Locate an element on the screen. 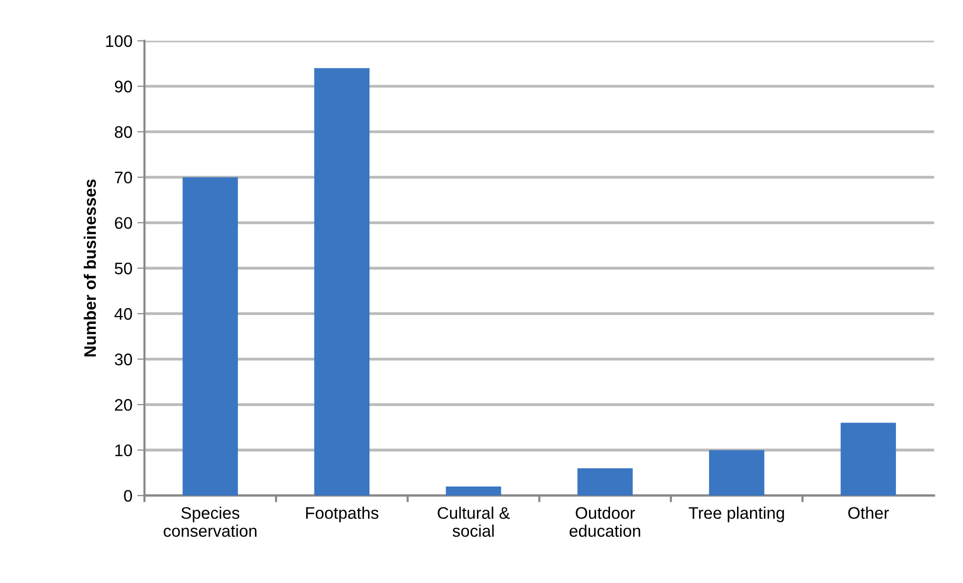  y-tick-label: 60 is located at coordinates (123, 223).